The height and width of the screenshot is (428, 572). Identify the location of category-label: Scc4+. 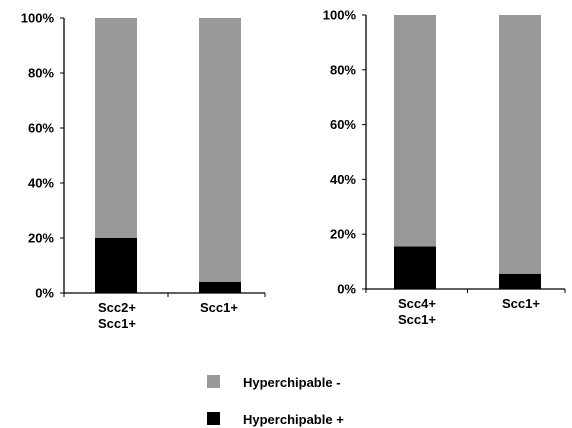
(417, 303).